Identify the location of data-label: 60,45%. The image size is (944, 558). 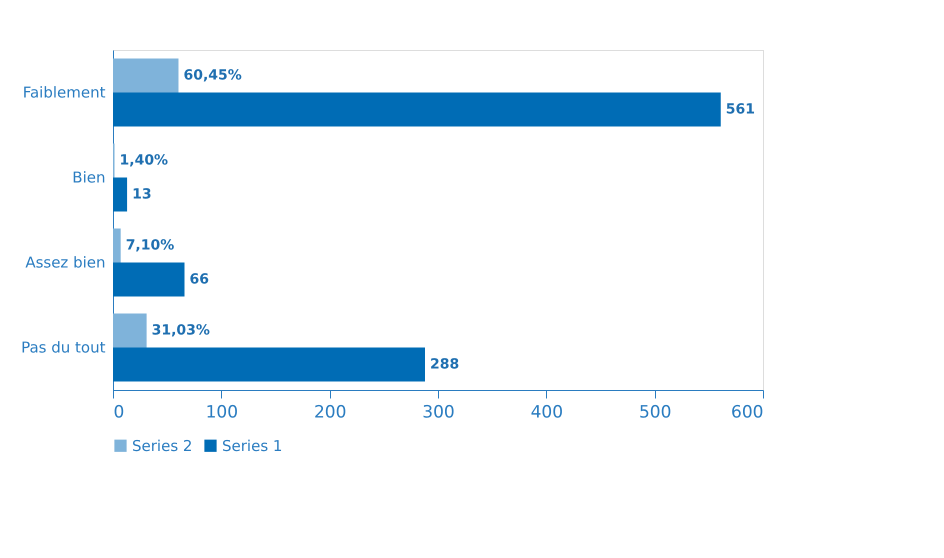
(212, 76).